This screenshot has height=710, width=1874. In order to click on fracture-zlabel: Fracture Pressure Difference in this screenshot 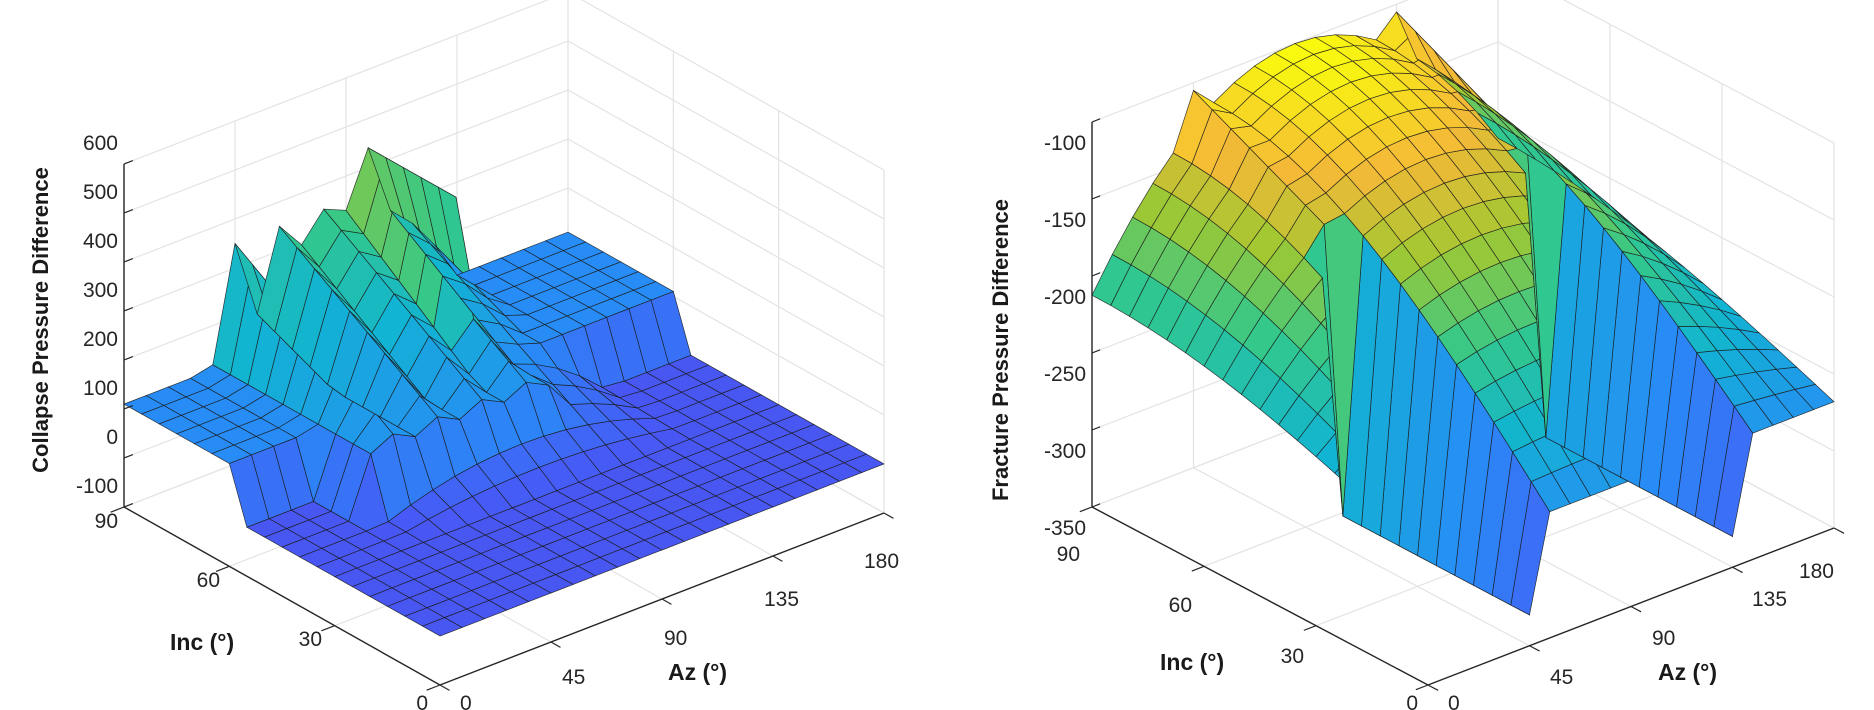, I will do `click(1000, 350)`.